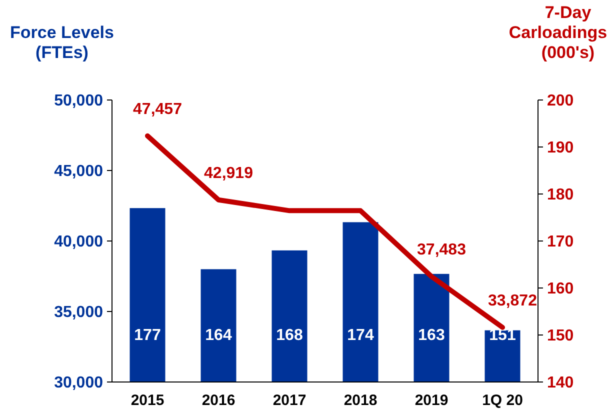 This screenshot has height=415, width=610. Describe the element at coordinates (360, 335) in the screenshot. I see `data-label: 174` at that location.